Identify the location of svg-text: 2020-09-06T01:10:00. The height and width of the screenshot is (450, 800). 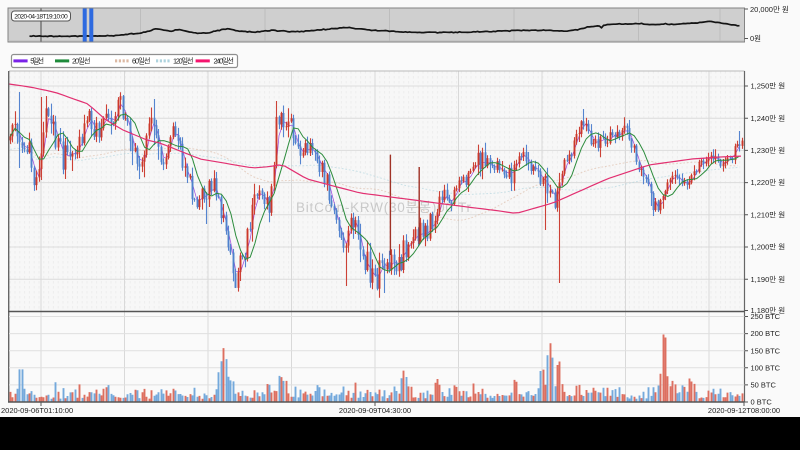
(37, 410).